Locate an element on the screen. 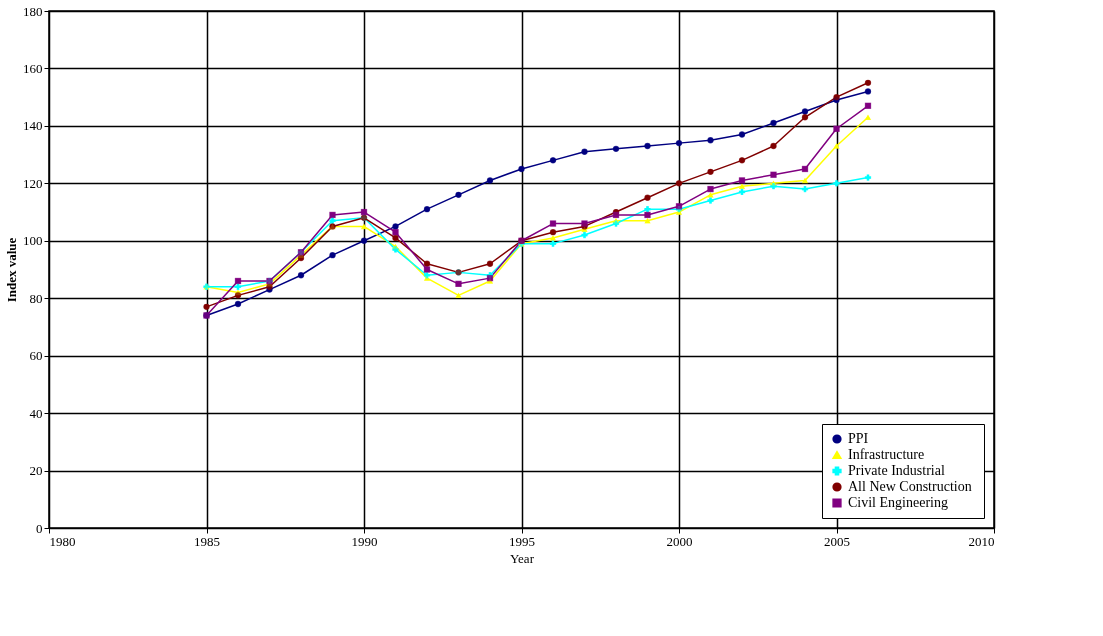  y-tick-label: 180 is located at coordinates (33, 11).